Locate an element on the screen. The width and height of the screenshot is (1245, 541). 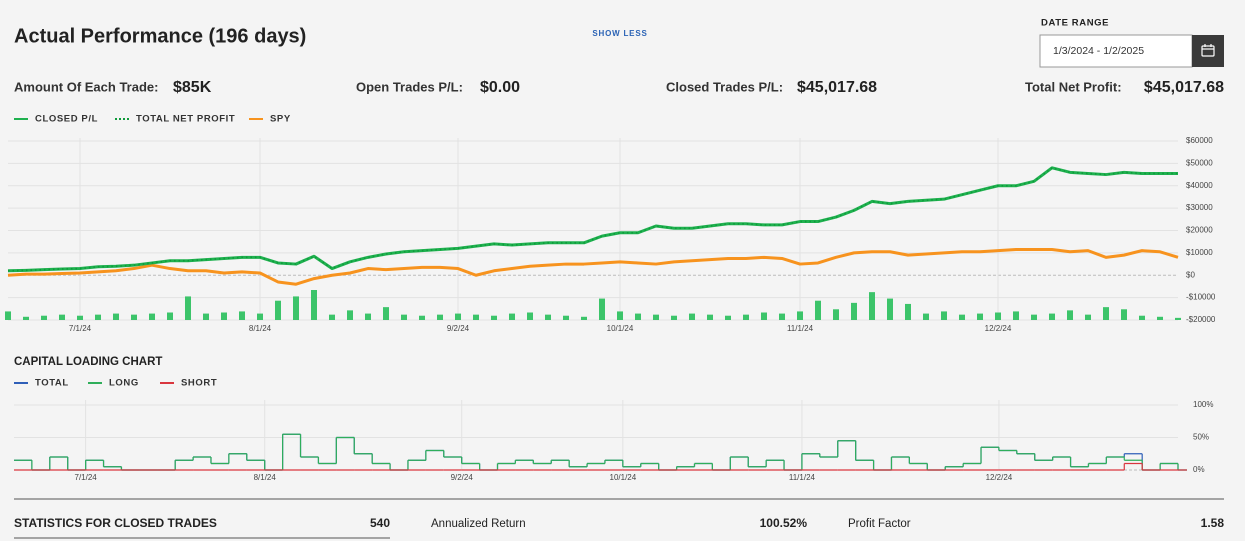
chart-title: CAPITAL LOADING CHART is located at coordinates (88, 362).